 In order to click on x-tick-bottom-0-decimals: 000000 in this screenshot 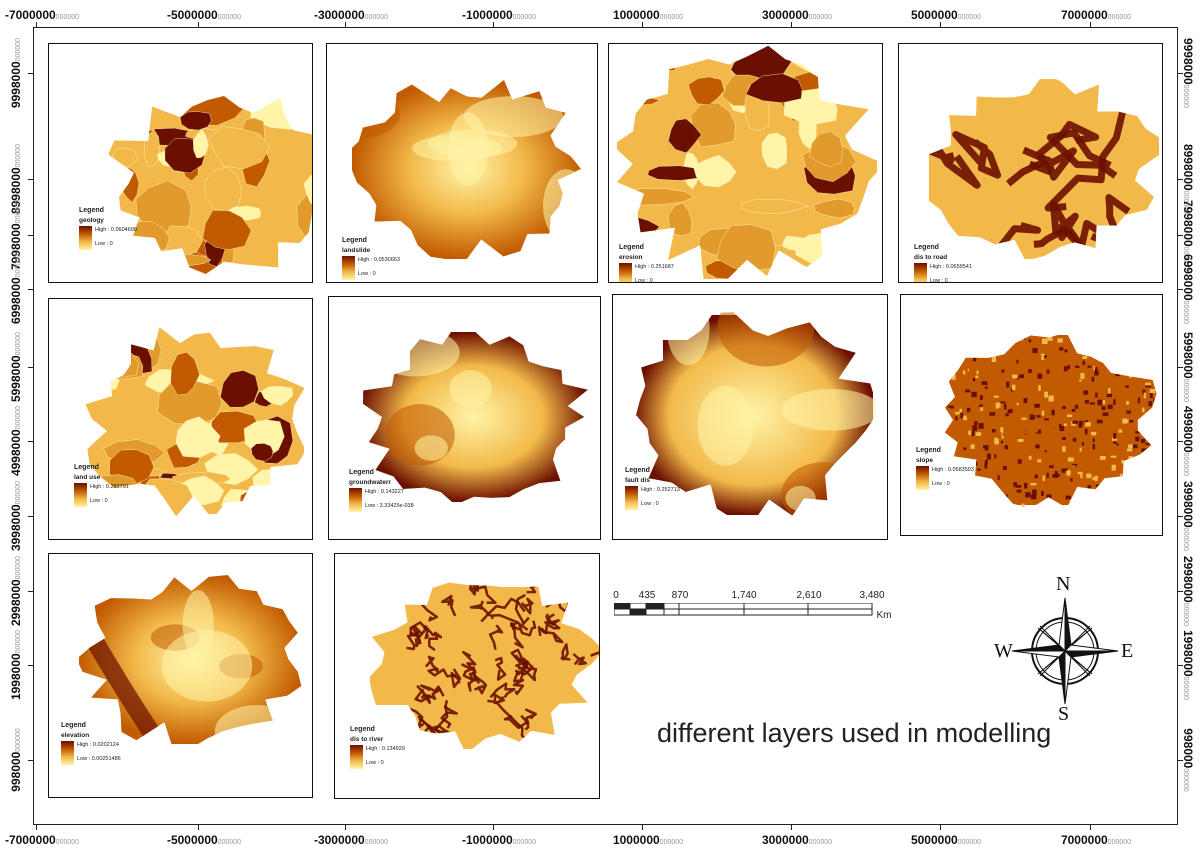, I will do `click(67, 842)`.